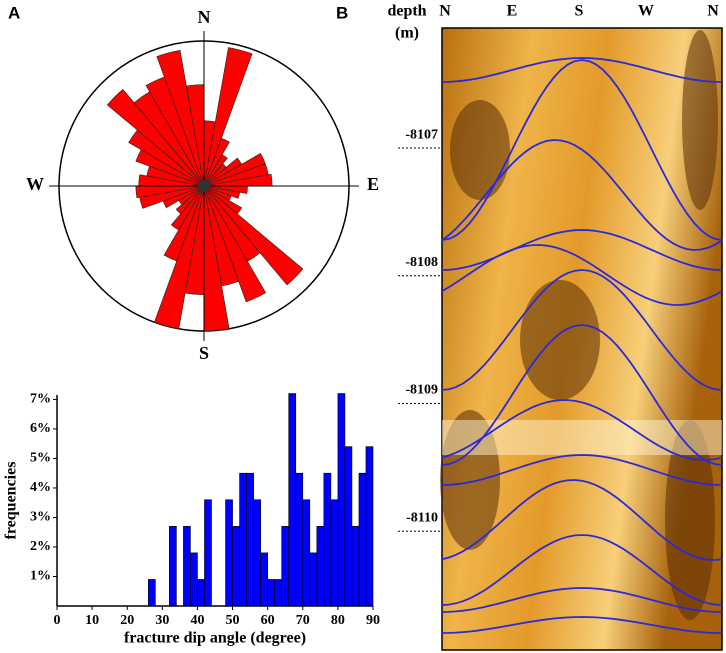 The width and height of the screenshot is (726, 653). Describe the element at coordinates (40, 517) in the screenshot. I see `y-tick-label: 3%` at that location.